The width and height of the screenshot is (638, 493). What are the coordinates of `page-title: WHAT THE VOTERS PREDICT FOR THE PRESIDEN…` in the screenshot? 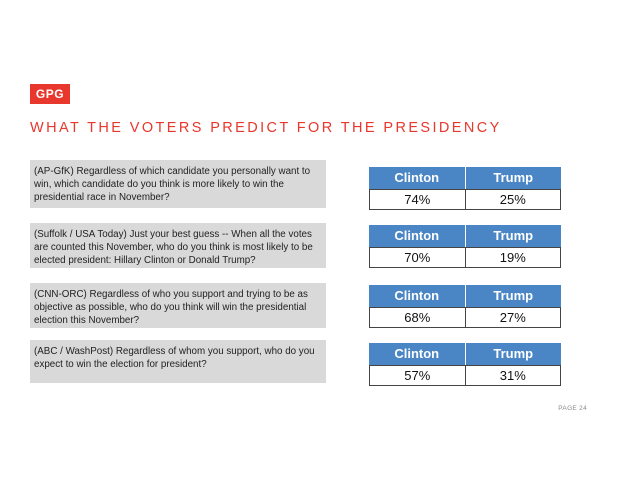 It's located at (266, 128).